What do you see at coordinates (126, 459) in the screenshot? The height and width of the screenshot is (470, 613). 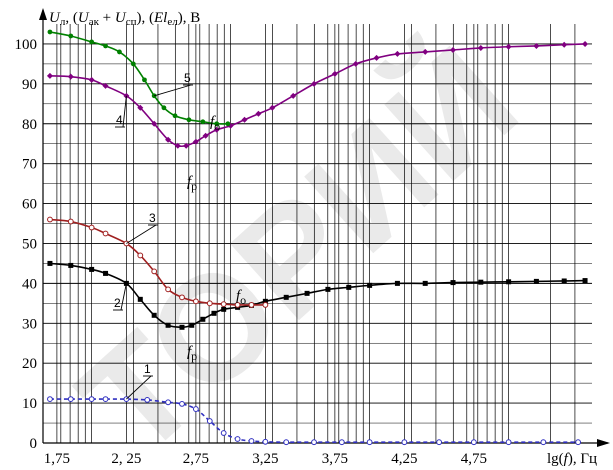 I see `x-tick-label: 2, 25` at bounding box center [126, 459].